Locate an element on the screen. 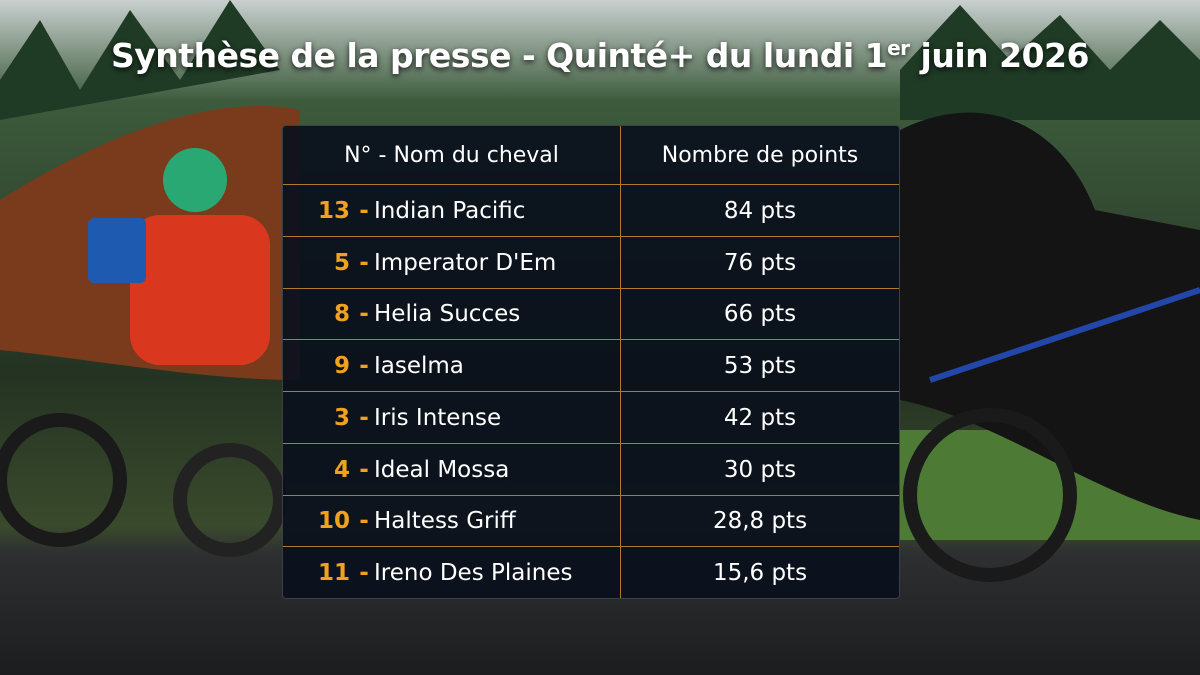  horse-number: 3 is located at coordinates (341, 417).